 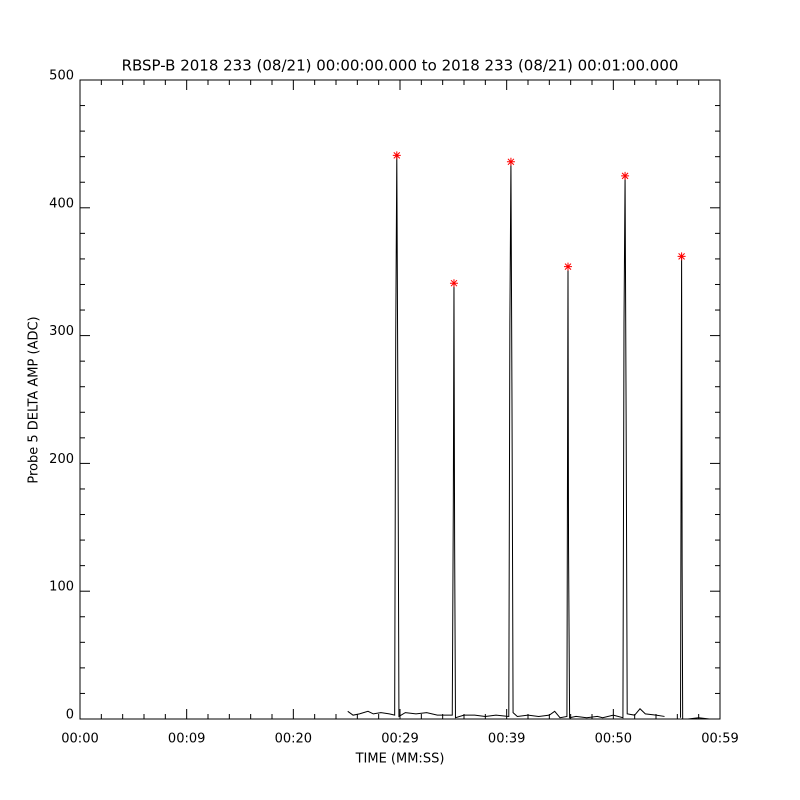 What do you see at coordinates (719, 739) in the screenshot?
I see `x-tick-label: 00:59` at bounding box center [719, 739].